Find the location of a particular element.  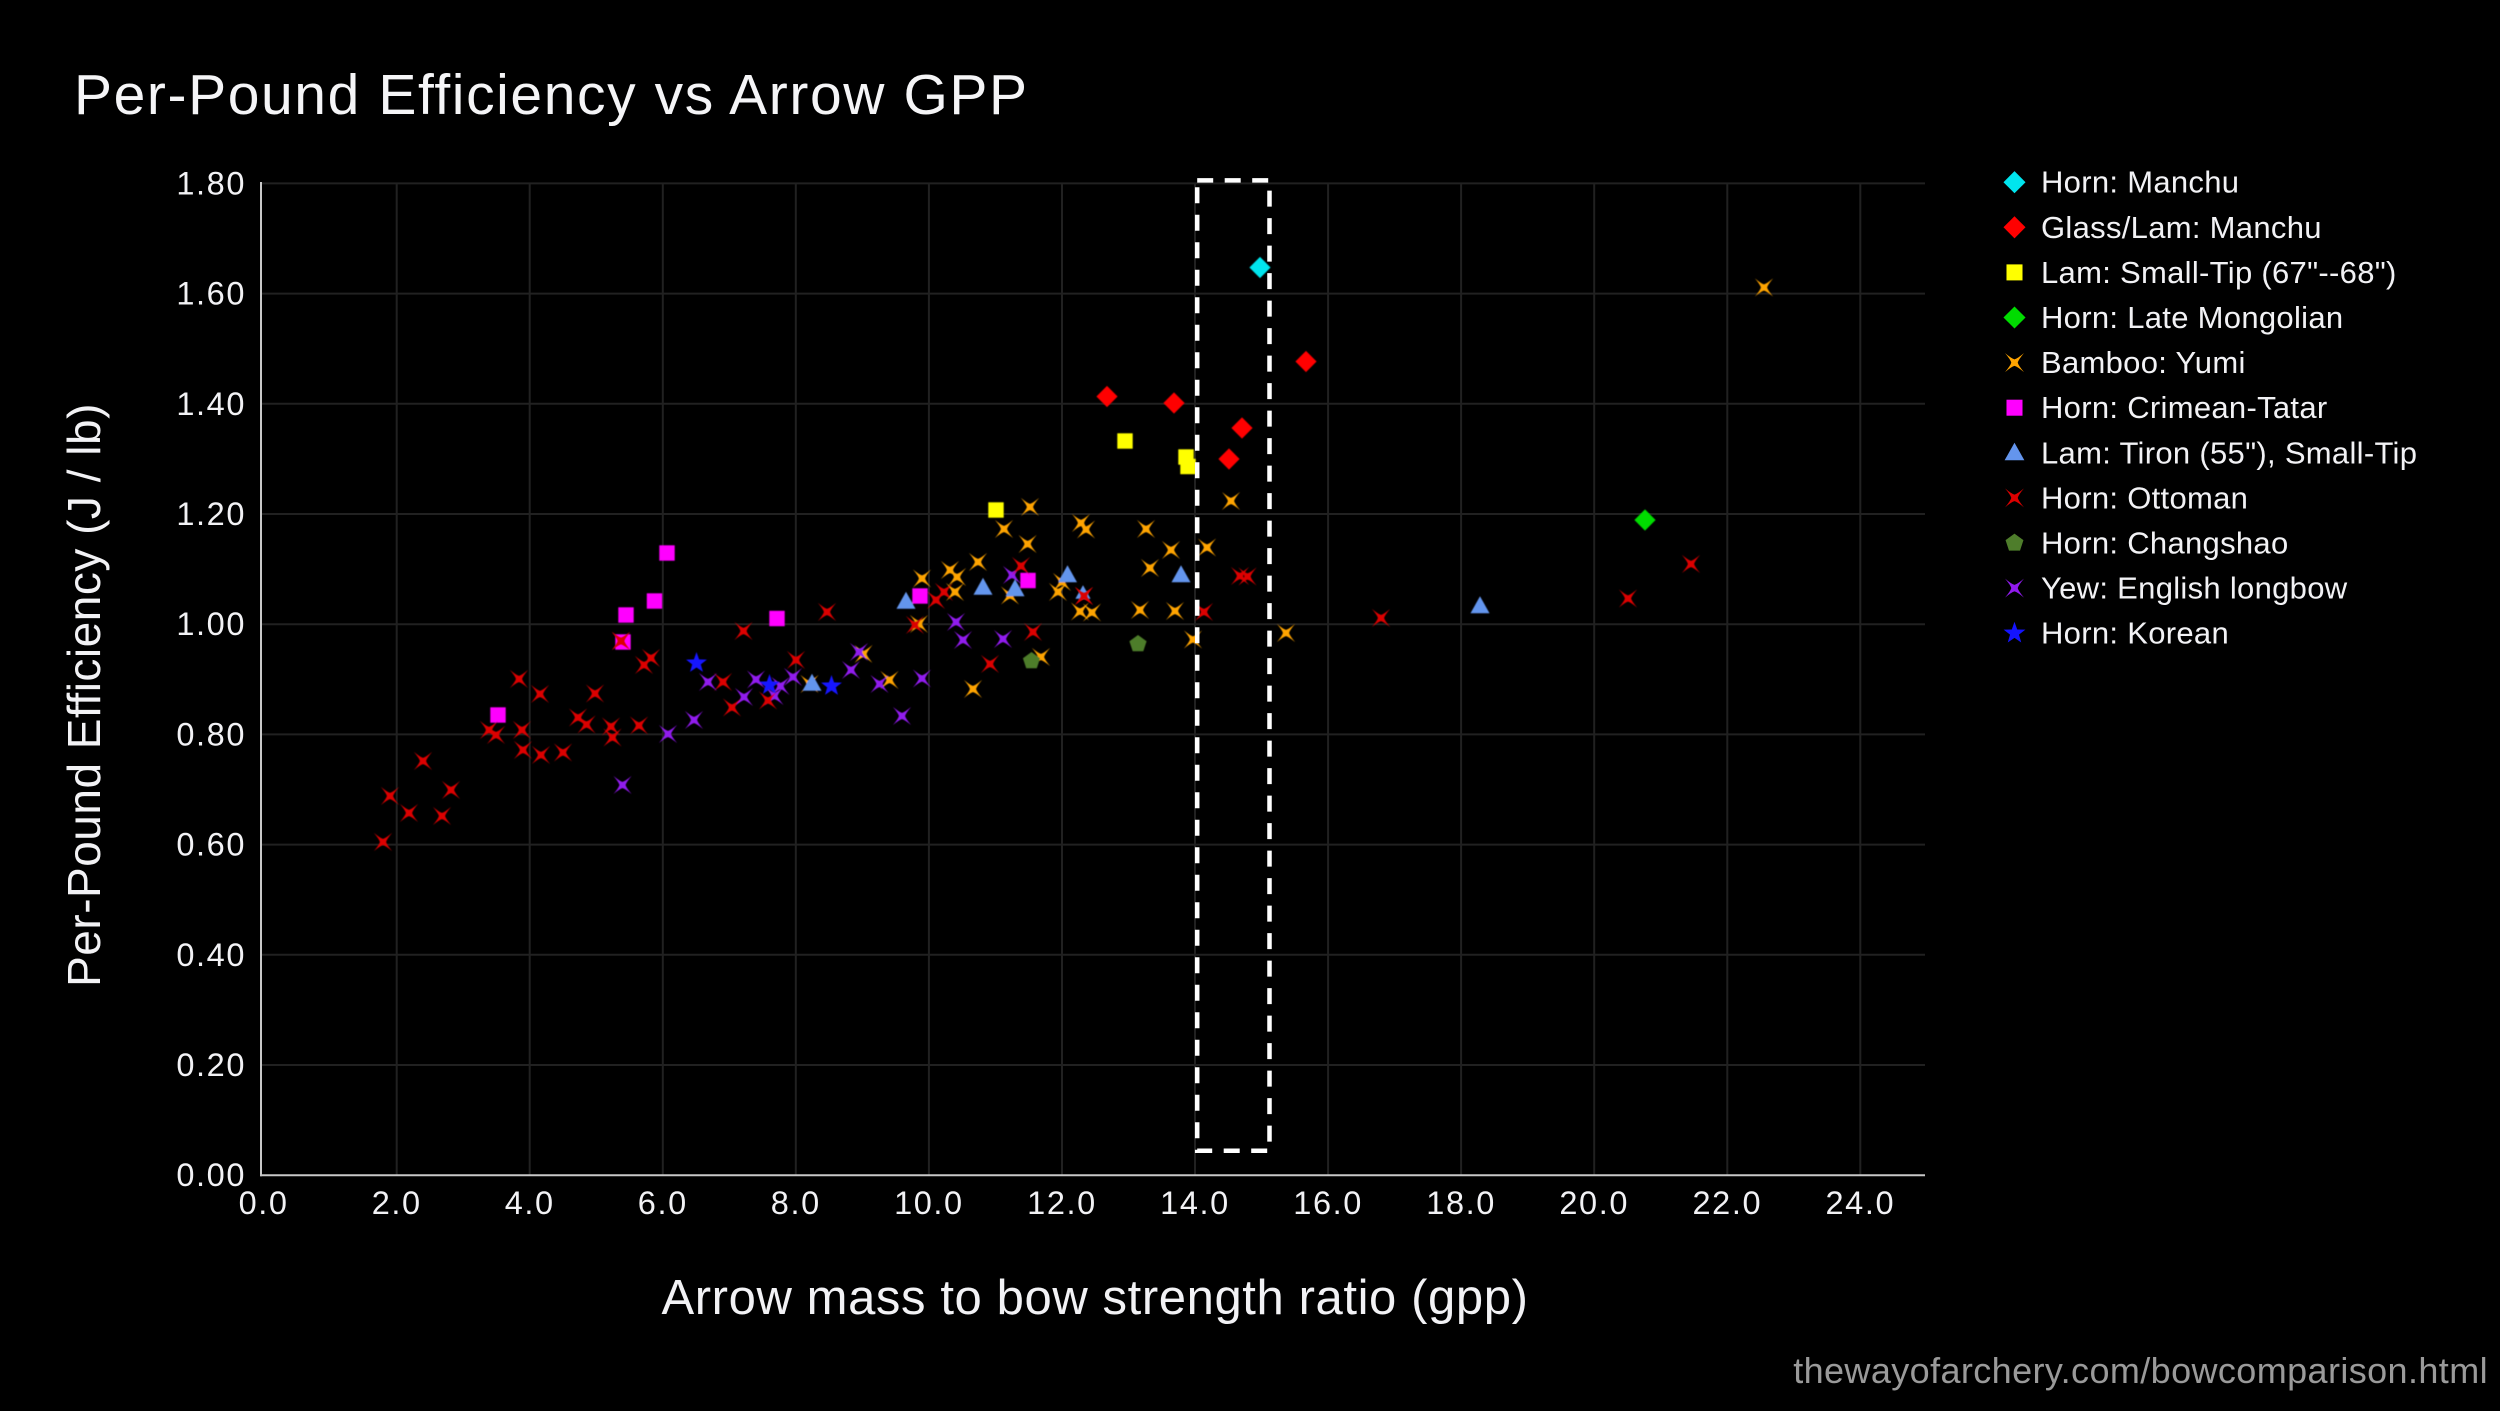

svg-text: 12.0 is located at coordinates (1062, 1203).